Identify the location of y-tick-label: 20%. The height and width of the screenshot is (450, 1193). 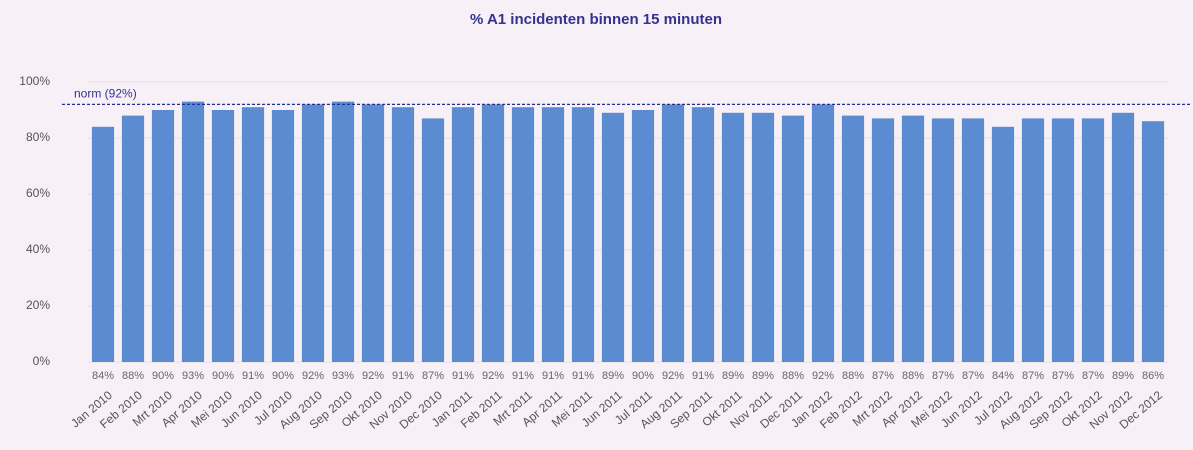
(38, 305).